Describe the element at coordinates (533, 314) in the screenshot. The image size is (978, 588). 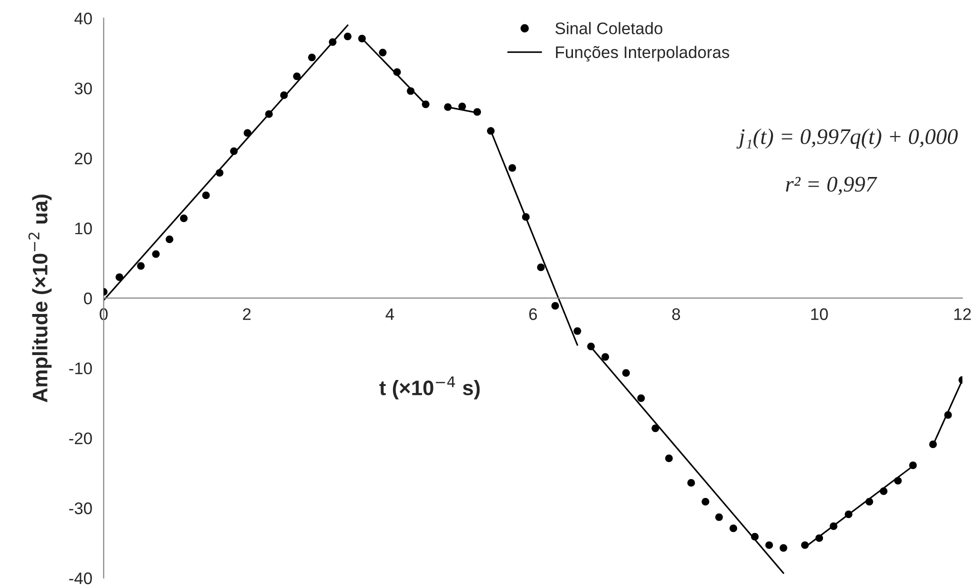
I see `x-tick-label: 6` at that location.